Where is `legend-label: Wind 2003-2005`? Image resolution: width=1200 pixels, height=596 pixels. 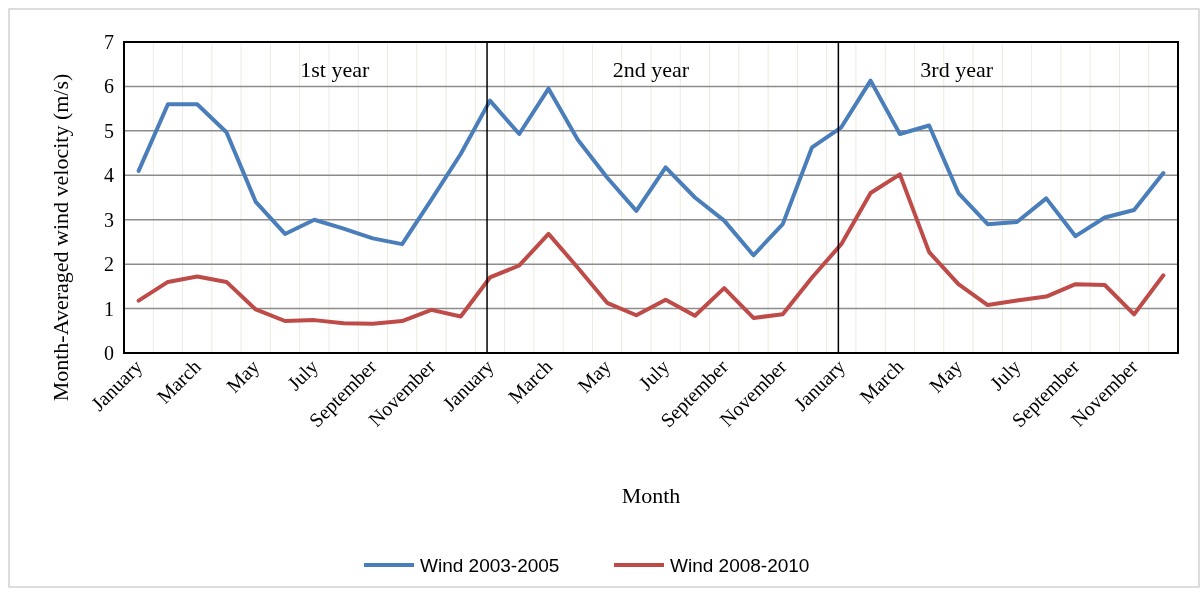
legend-label: Wind 2003-2005 is located at coordinates (490, 565).